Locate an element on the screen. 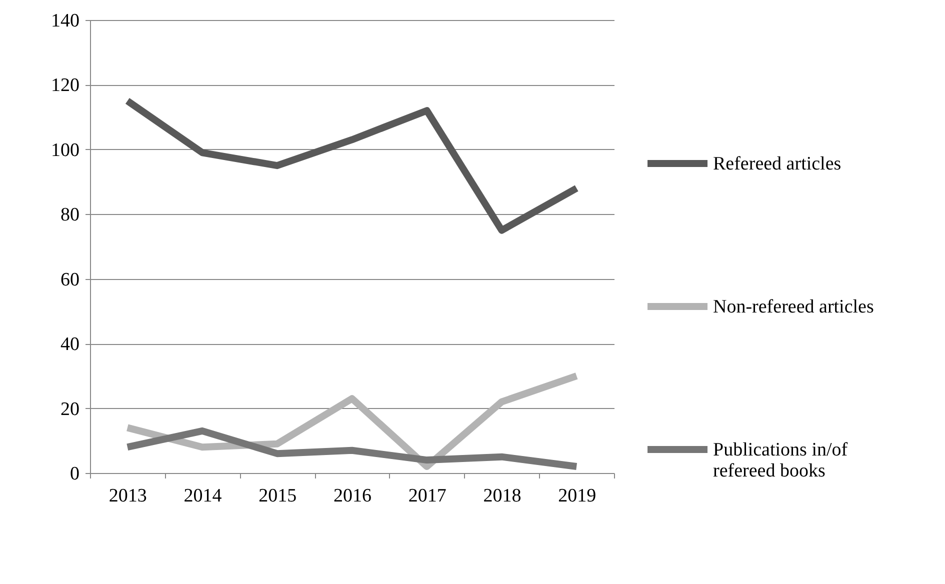 The height and width of the screenshot is (584, 945). x-tick-label: 2013 is located at coordinates (127, 496).